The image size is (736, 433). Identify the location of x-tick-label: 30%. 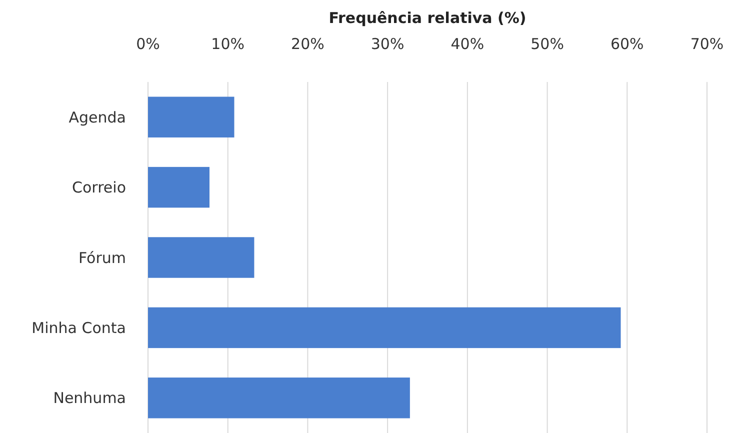
(387, 44).